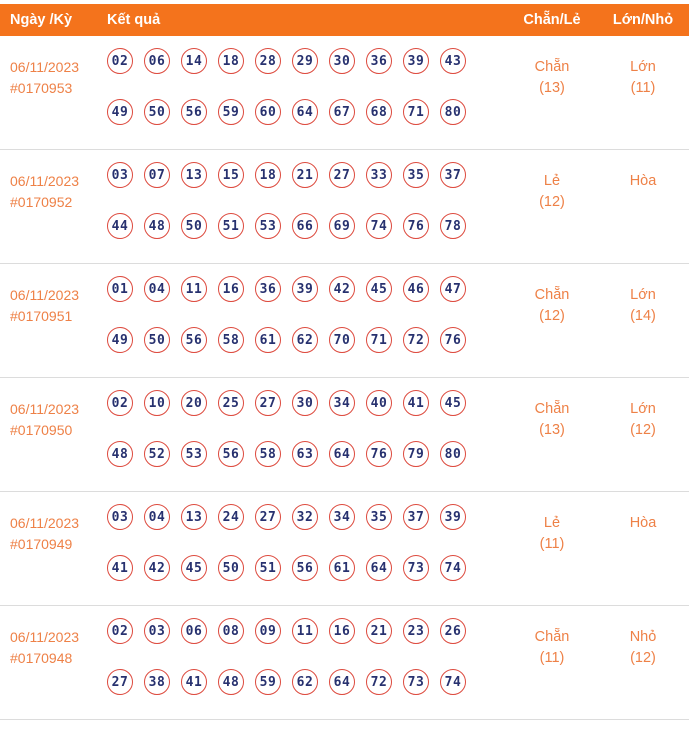 This screenshot has height=730, width=689. Describe the element at coordinates (379, 517) in the screenshot. I see `number-ball: 35` at that location.